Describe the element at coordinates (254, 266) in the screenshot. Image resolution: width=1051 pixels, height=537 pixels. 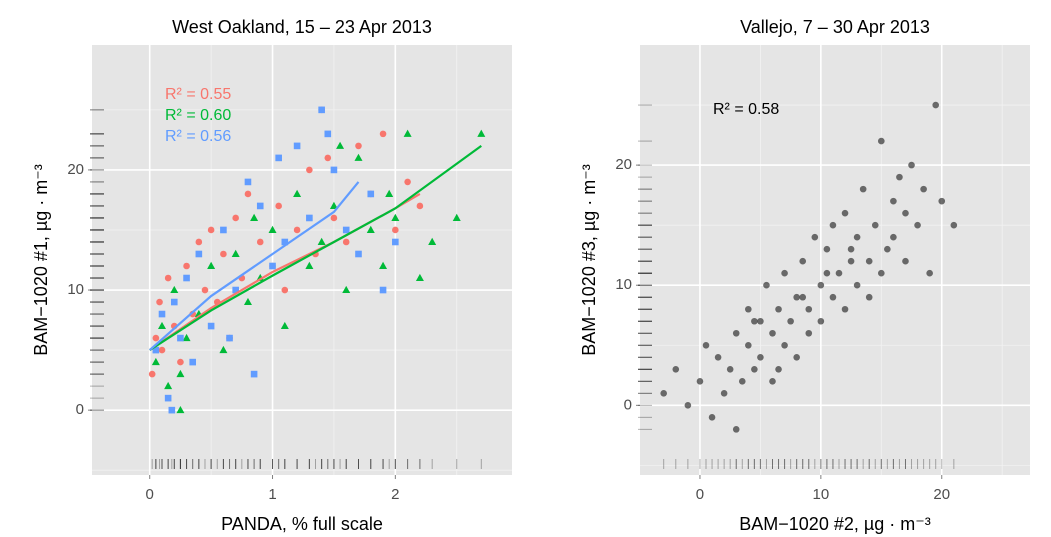
I see `fit-line` at that location.